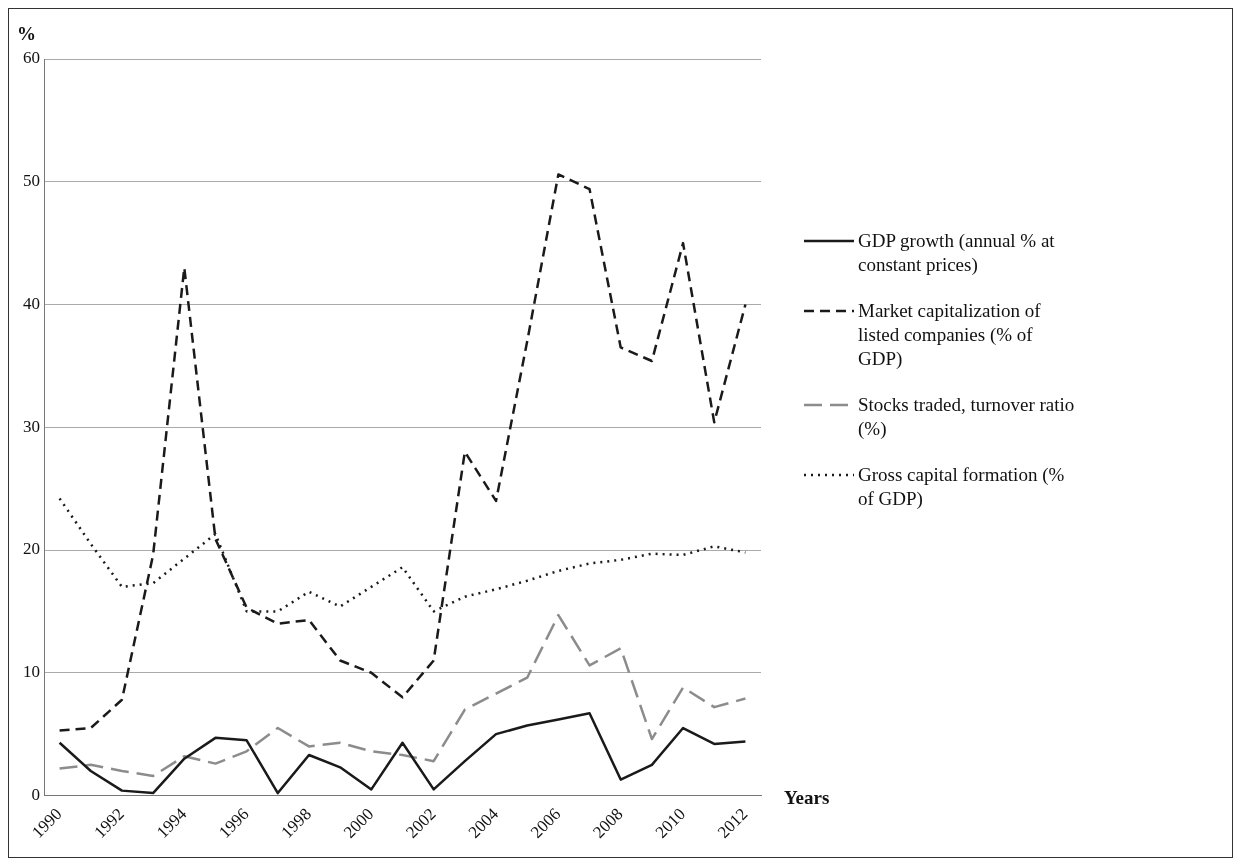  Describe the element at coordinates (950, 335) in the screenshot. I see `legend-label: Market capitalization of listed companies (% of GDP)` at that location.